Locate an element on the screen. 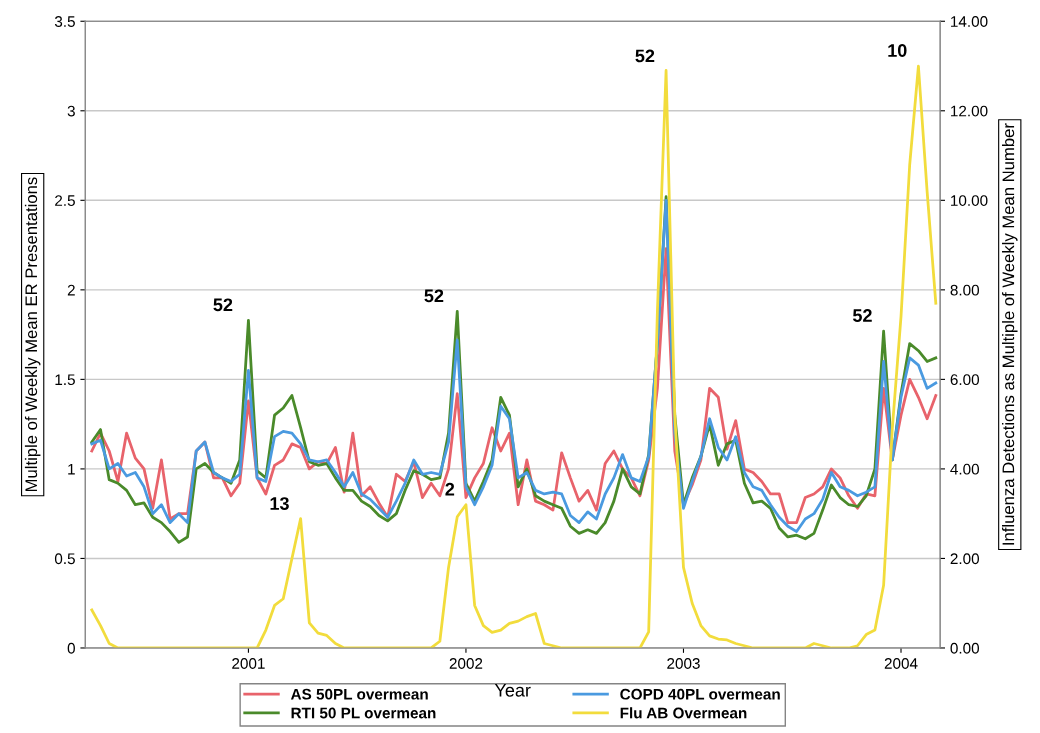 This screenshot has height=733, width=1040. legend-label: RTI 50 PL overmean is located at coordinates (363, 713).